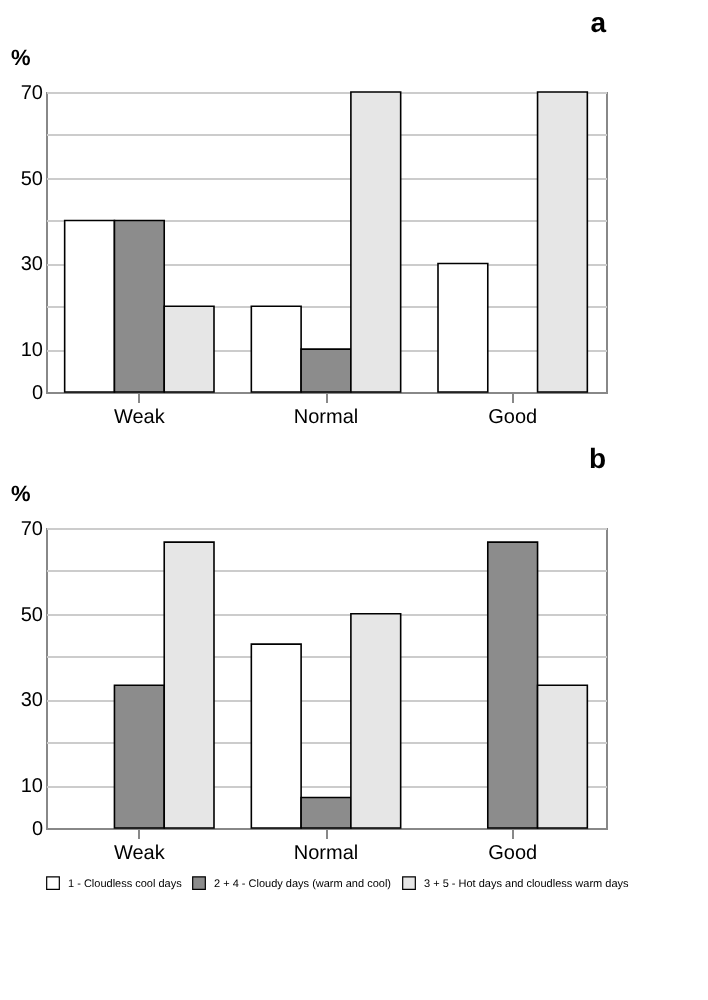 This screenshot has height=1000, width=708. What do you see at coordinates (598, 22) in the screenshot?
I see `chart-title: a` at bounding box center [598, 22].